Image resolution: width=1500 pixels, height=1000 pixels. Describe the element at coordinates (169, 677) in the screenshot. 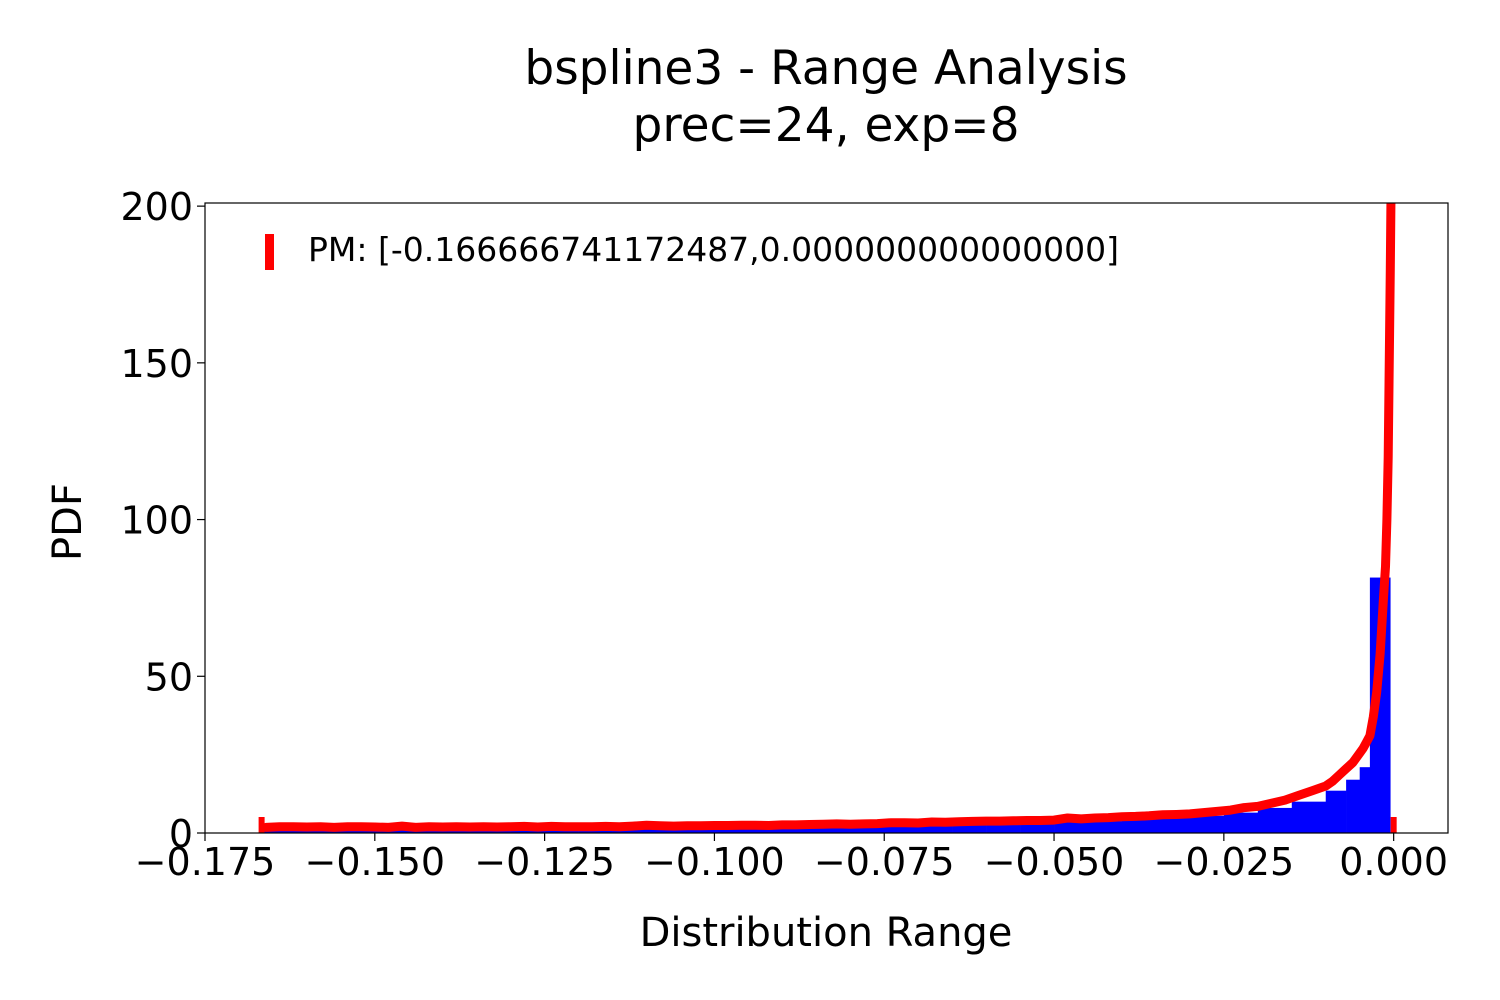

I see `y-tick-label: 50` at that location.